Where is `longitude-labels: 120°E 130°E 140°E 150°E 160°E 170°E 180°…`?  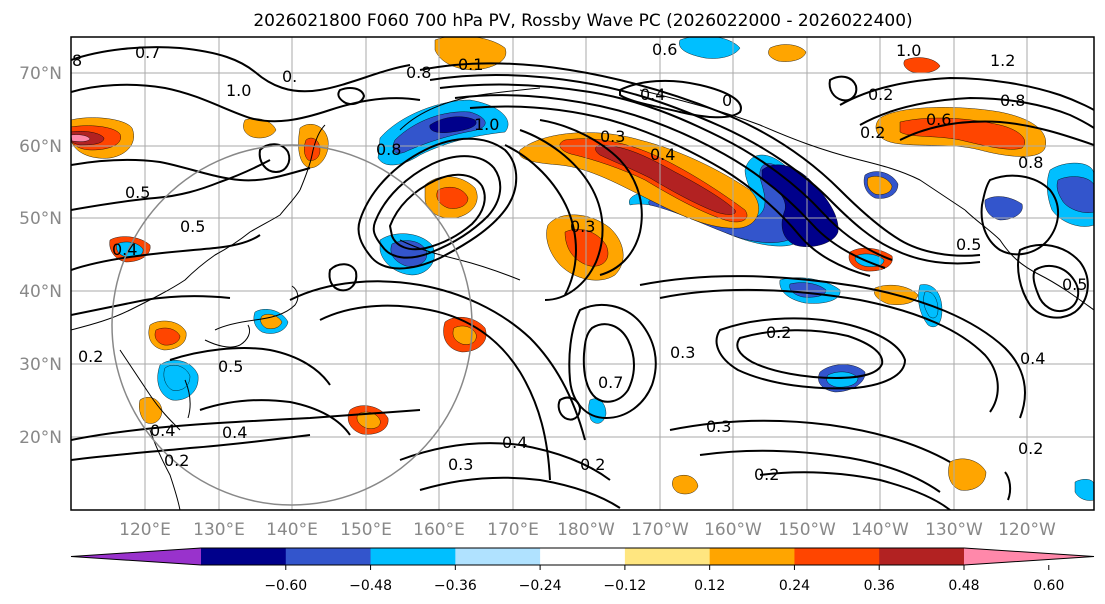 longitude-labels: 120°E 130°E 140°E 150°E 160°E 170°E 180°… is located at coordinates (587, 530).